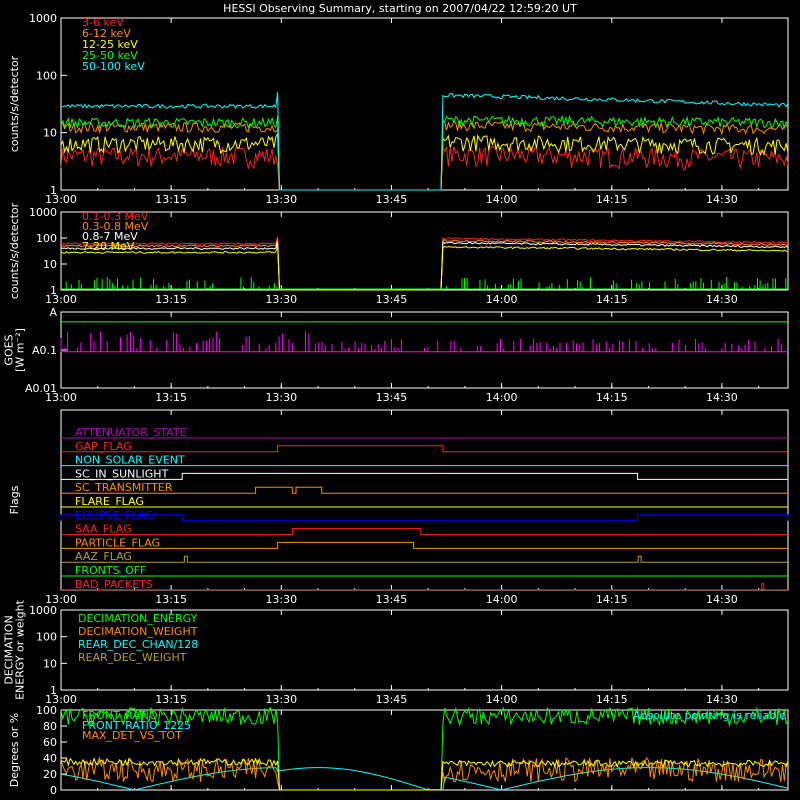  Describe the element at coordinates (9, 649) in the screenshot. I see `decim-ylabel: DECIMATION` at that location.